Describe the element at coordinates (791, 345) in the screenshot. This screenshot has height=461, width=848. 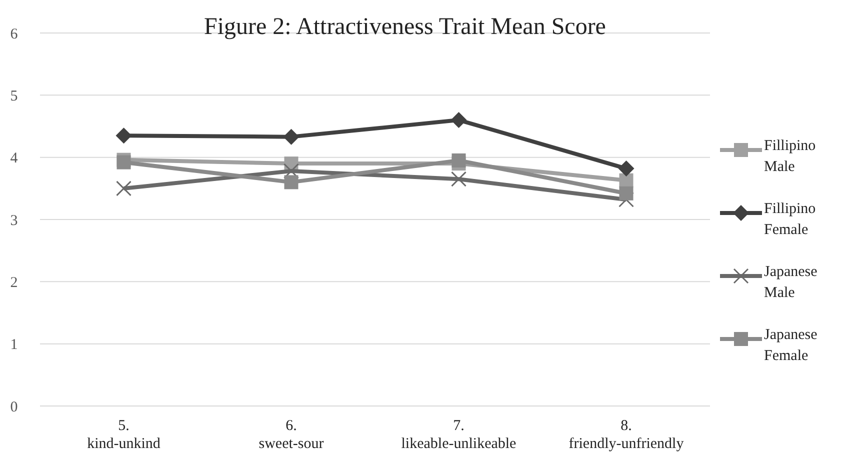
I see `legend-label: Japanese Female` at that location.